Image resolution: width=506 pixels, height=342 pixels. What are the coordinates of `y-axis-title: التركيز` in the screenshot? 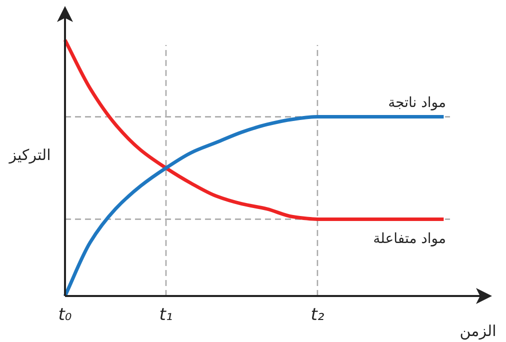 It's located at (29, 155).